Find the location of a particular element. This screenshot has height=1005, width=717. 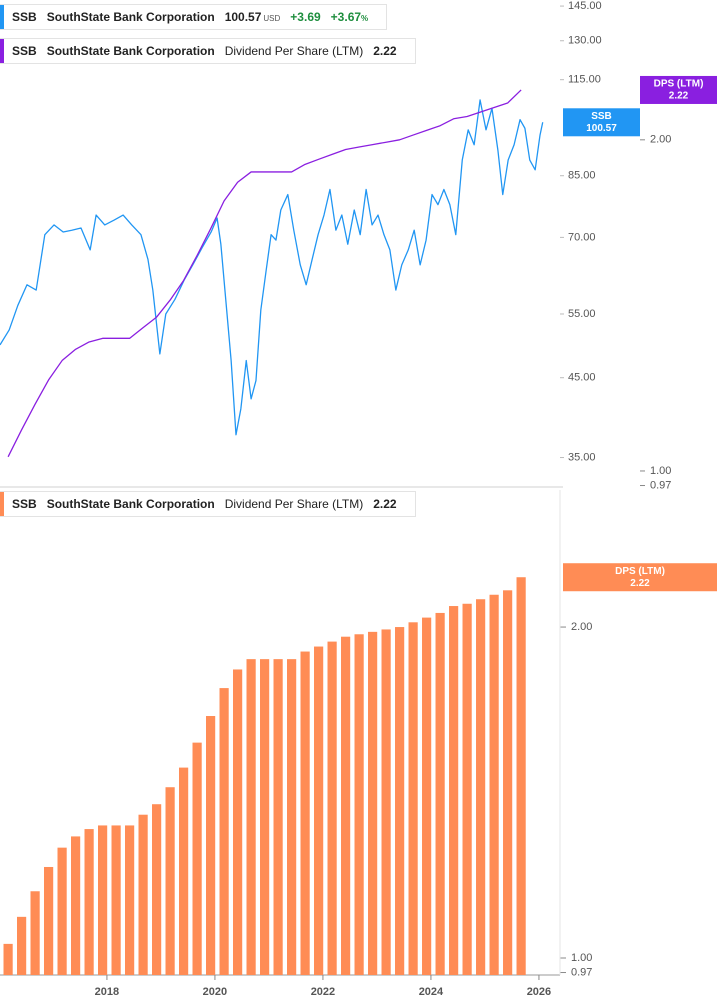

x-tick-label: 2024 is located at coordinates (431, 992).